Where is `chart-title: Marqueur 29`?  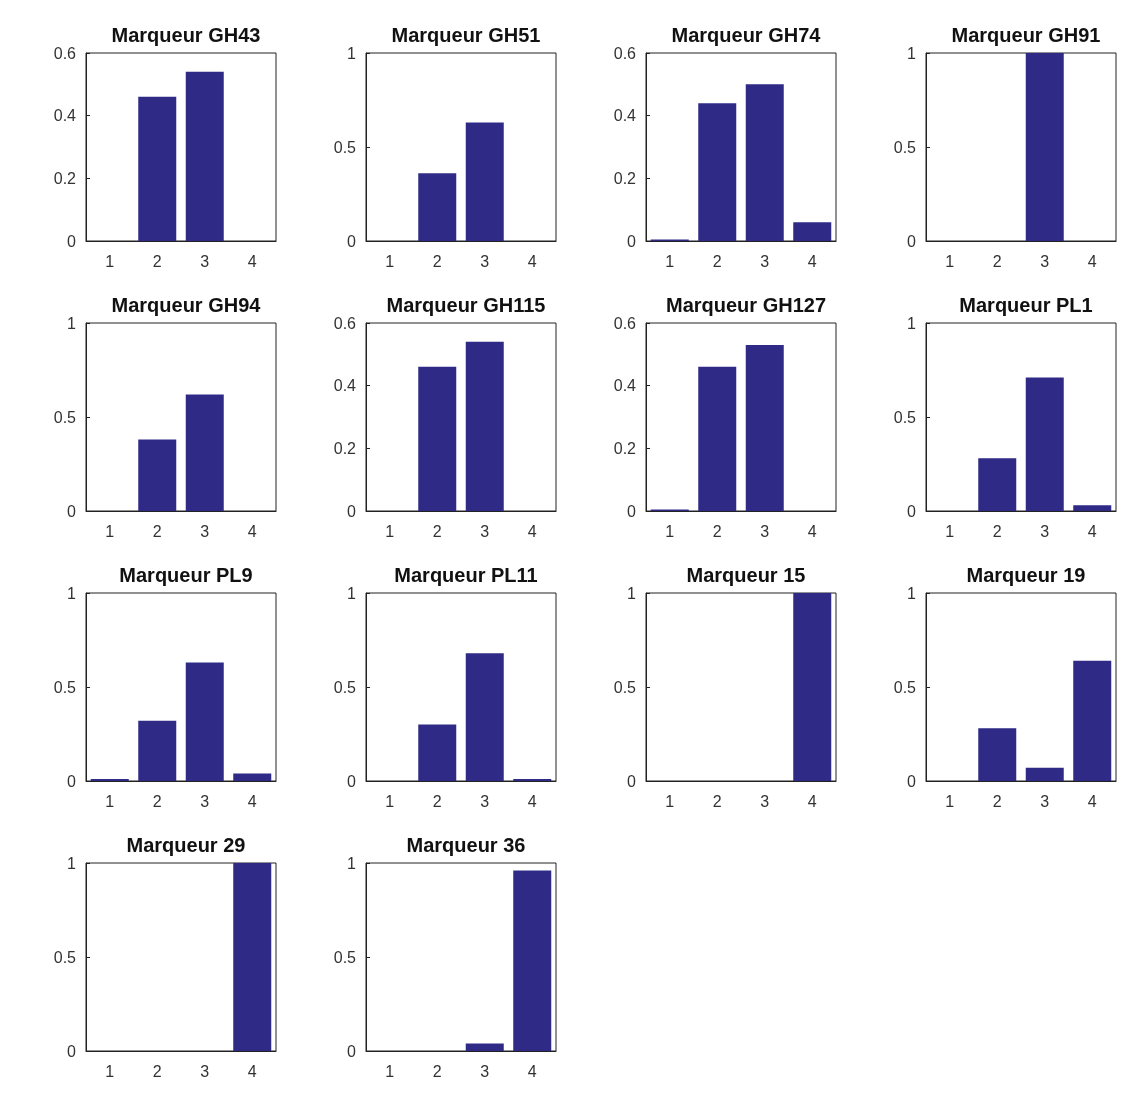
chart-title: Marqueur 29 is located at coordinates (186, 845).